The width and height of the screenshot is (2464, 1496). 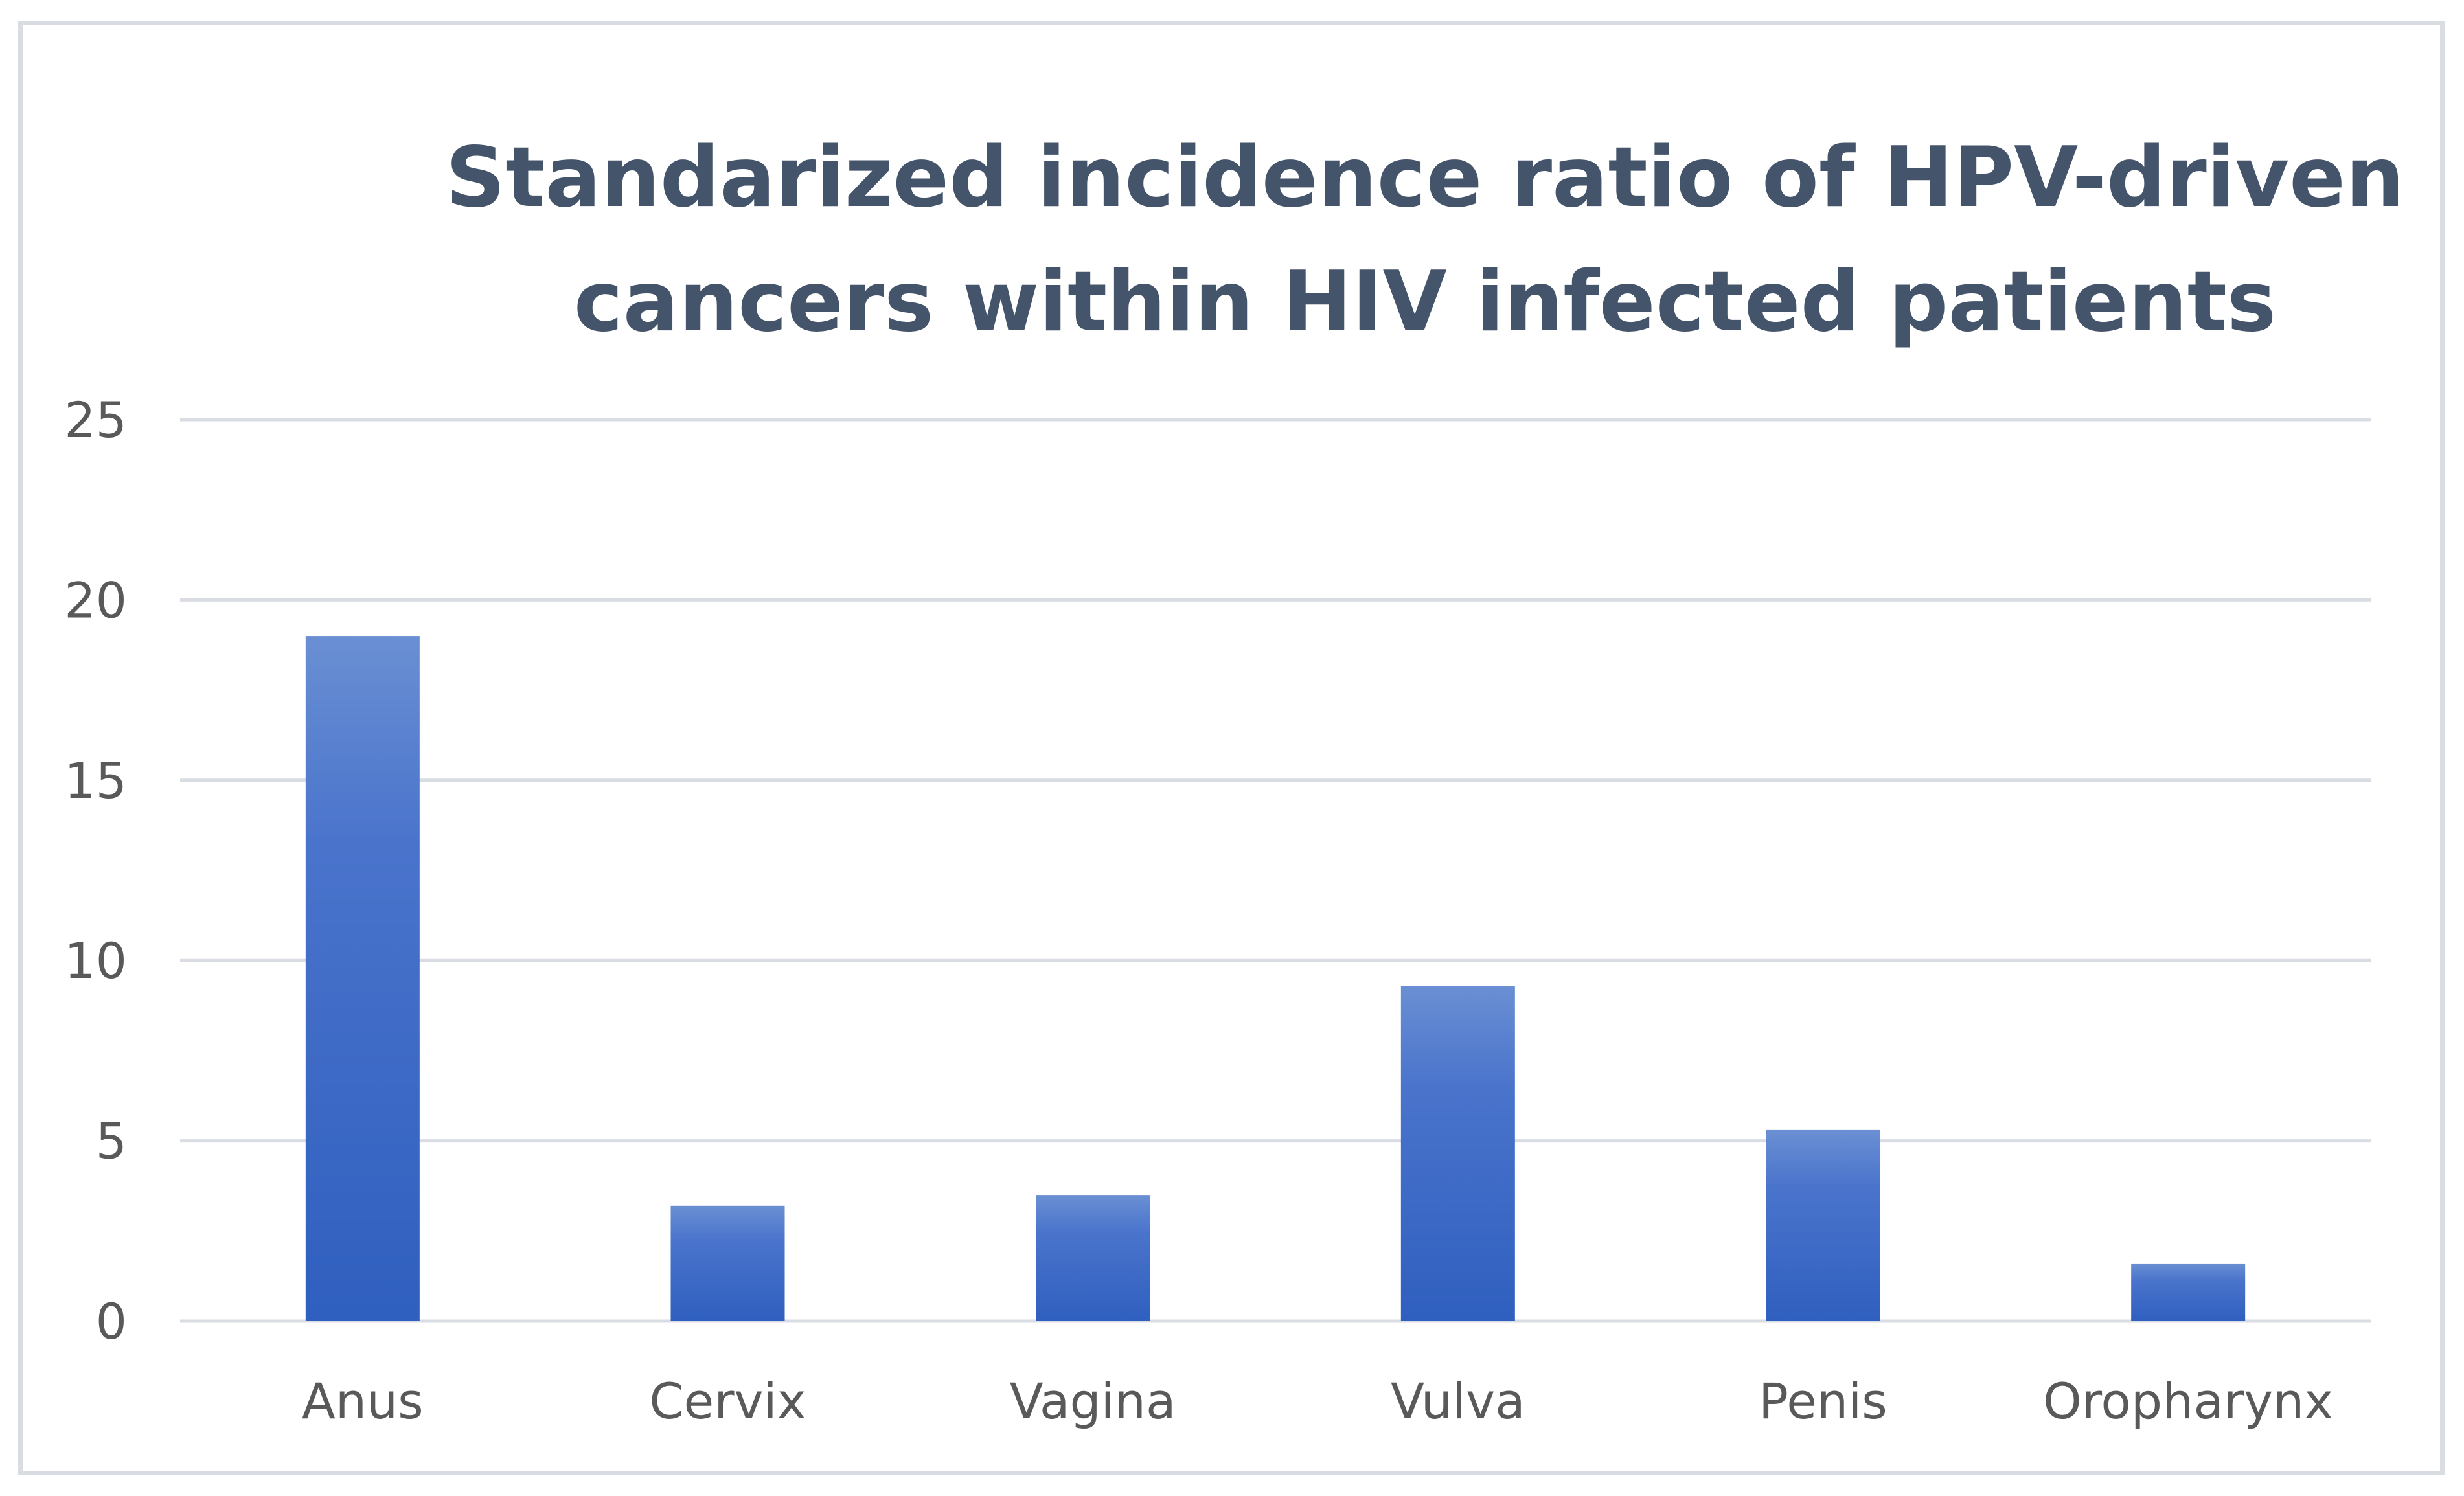 What do you see at coordinates (1823, 1401) in the screenshot?
I see `x-category-label-penis: Penis` at bounding box center [1823, 1401].